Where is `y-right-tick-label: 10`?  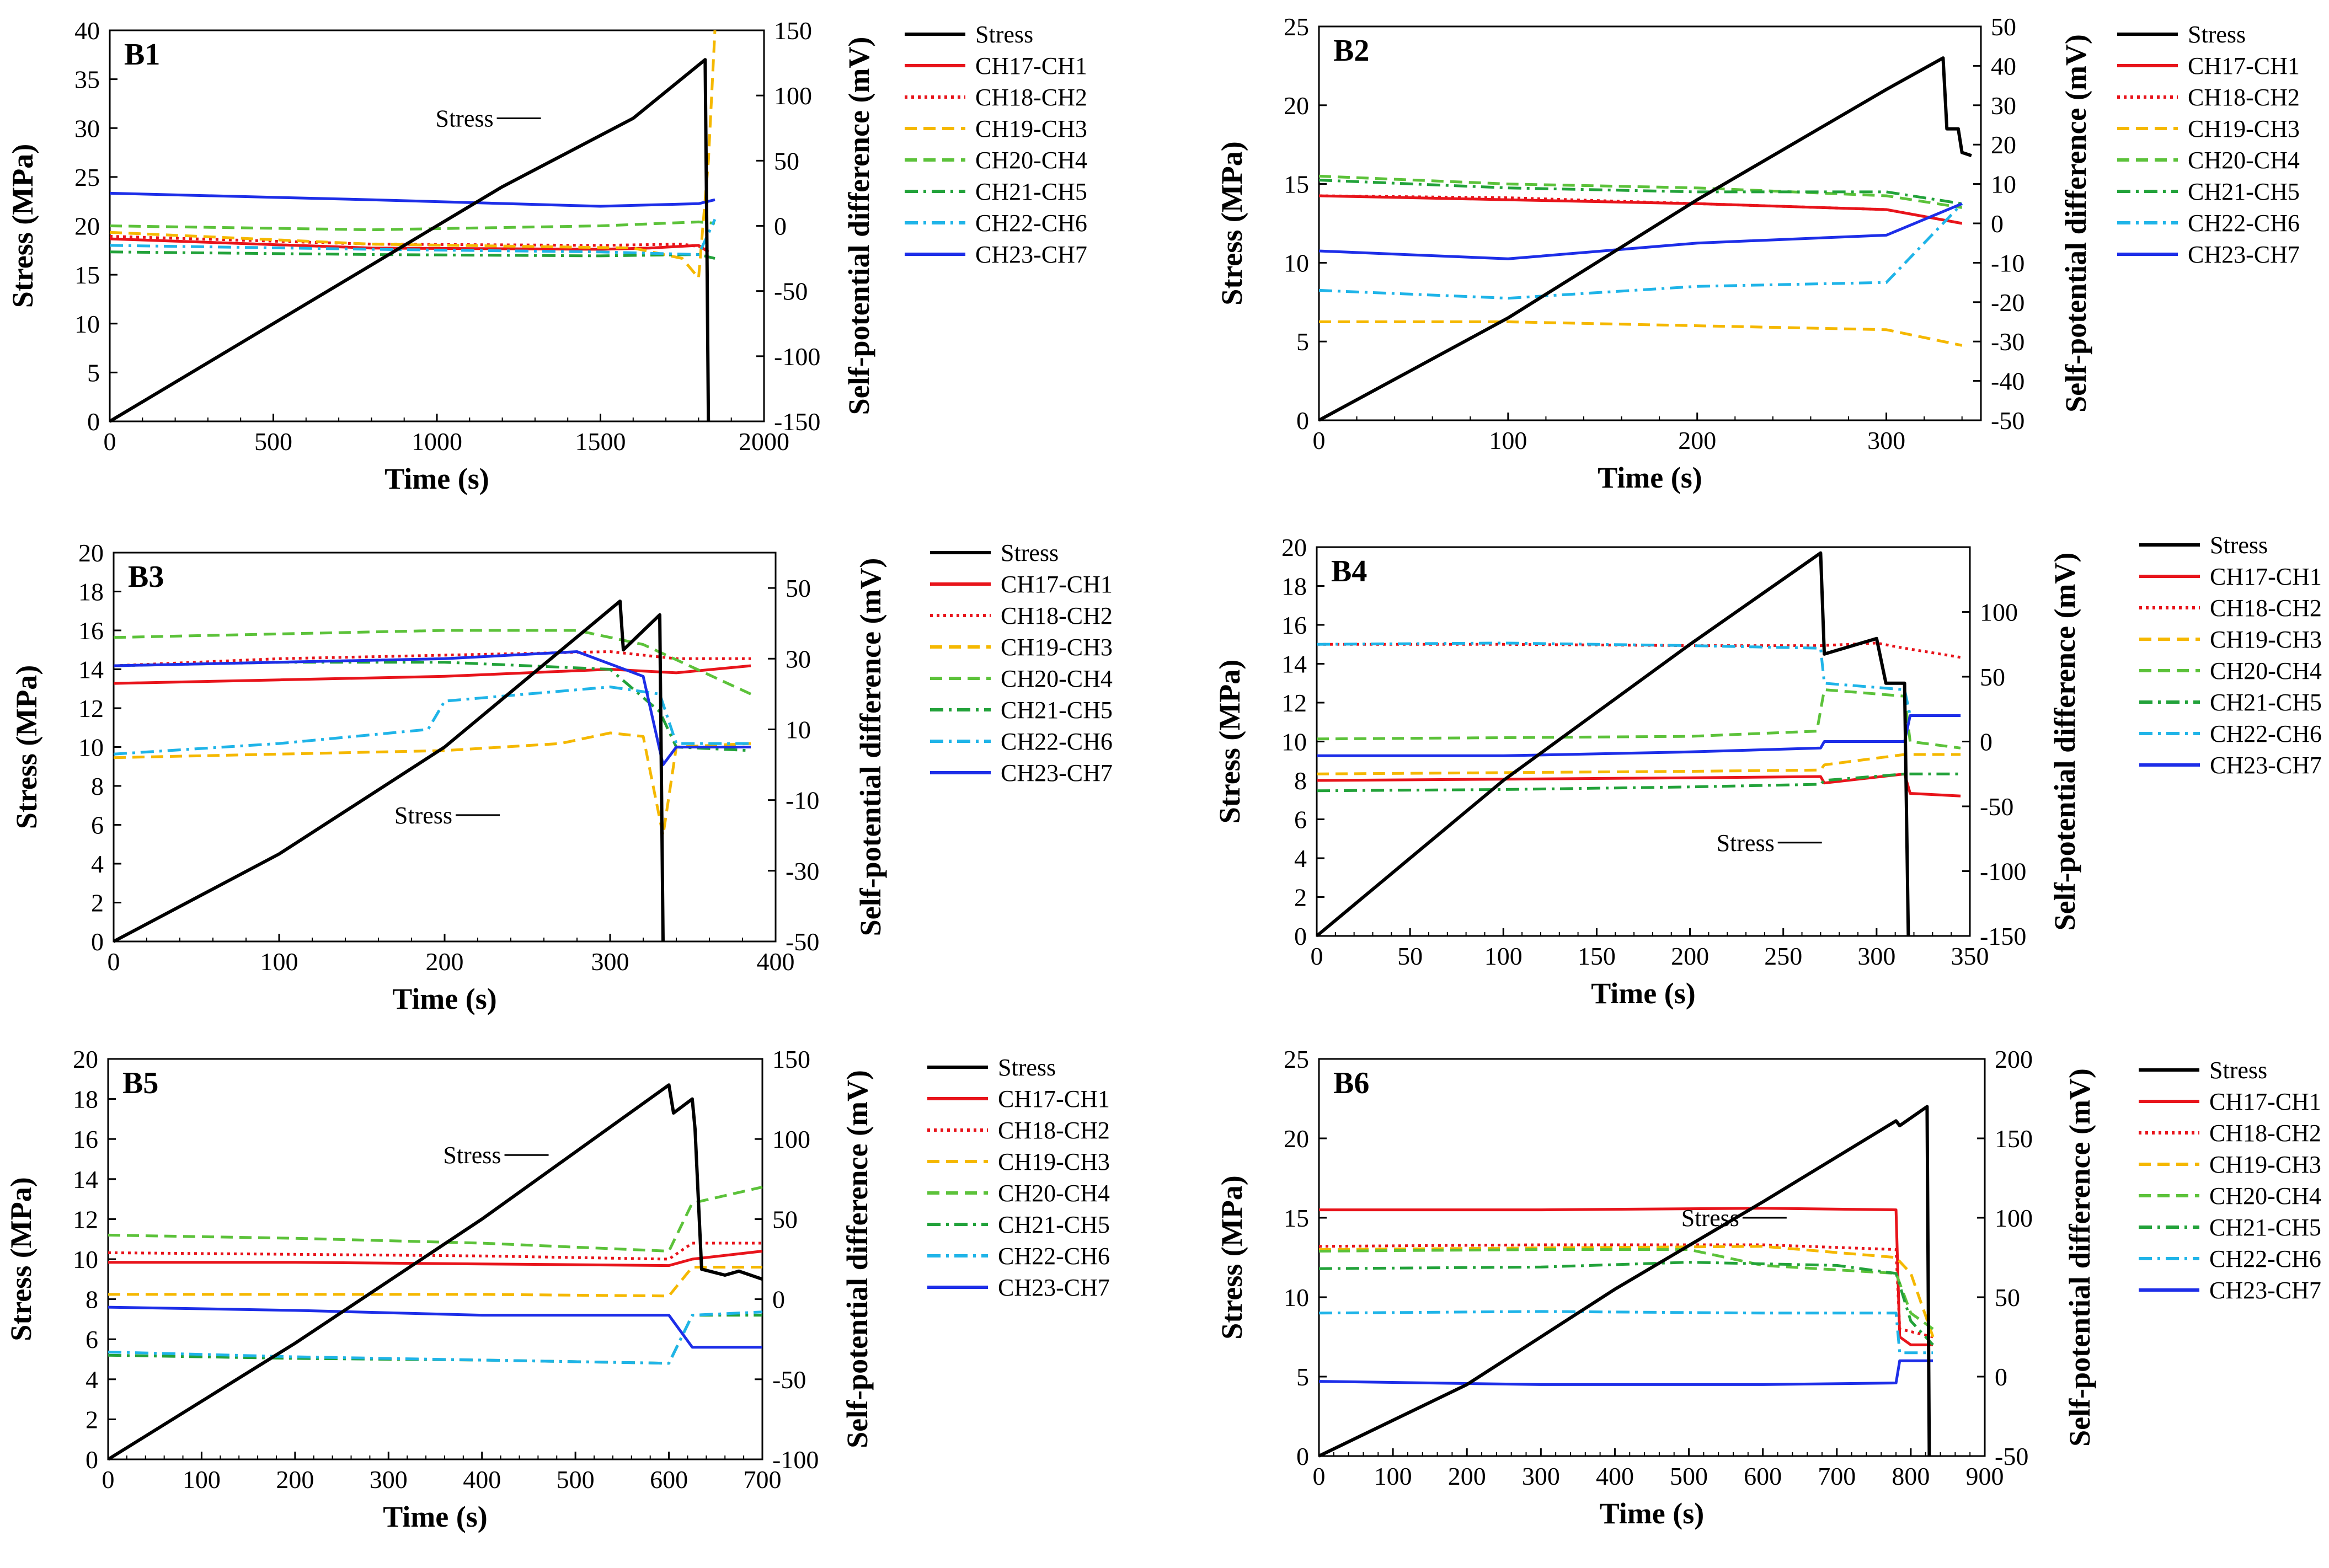 y-right-tick-label: 10 is located at coordinates (2004, 185).